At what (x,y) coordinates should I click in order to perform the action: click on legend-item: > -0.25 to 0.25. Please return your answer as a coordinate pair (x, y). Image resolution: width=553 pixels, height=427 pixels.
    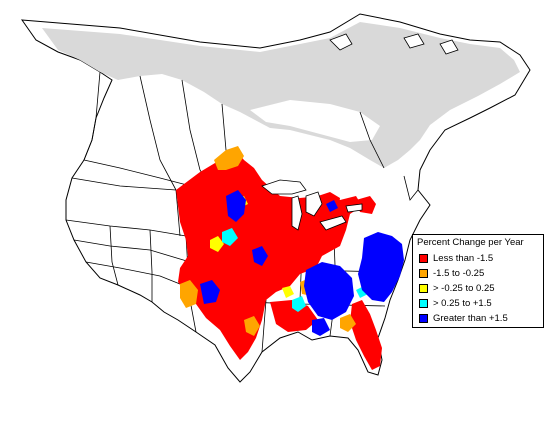
    Looking at the image, I should click on (457, 288).